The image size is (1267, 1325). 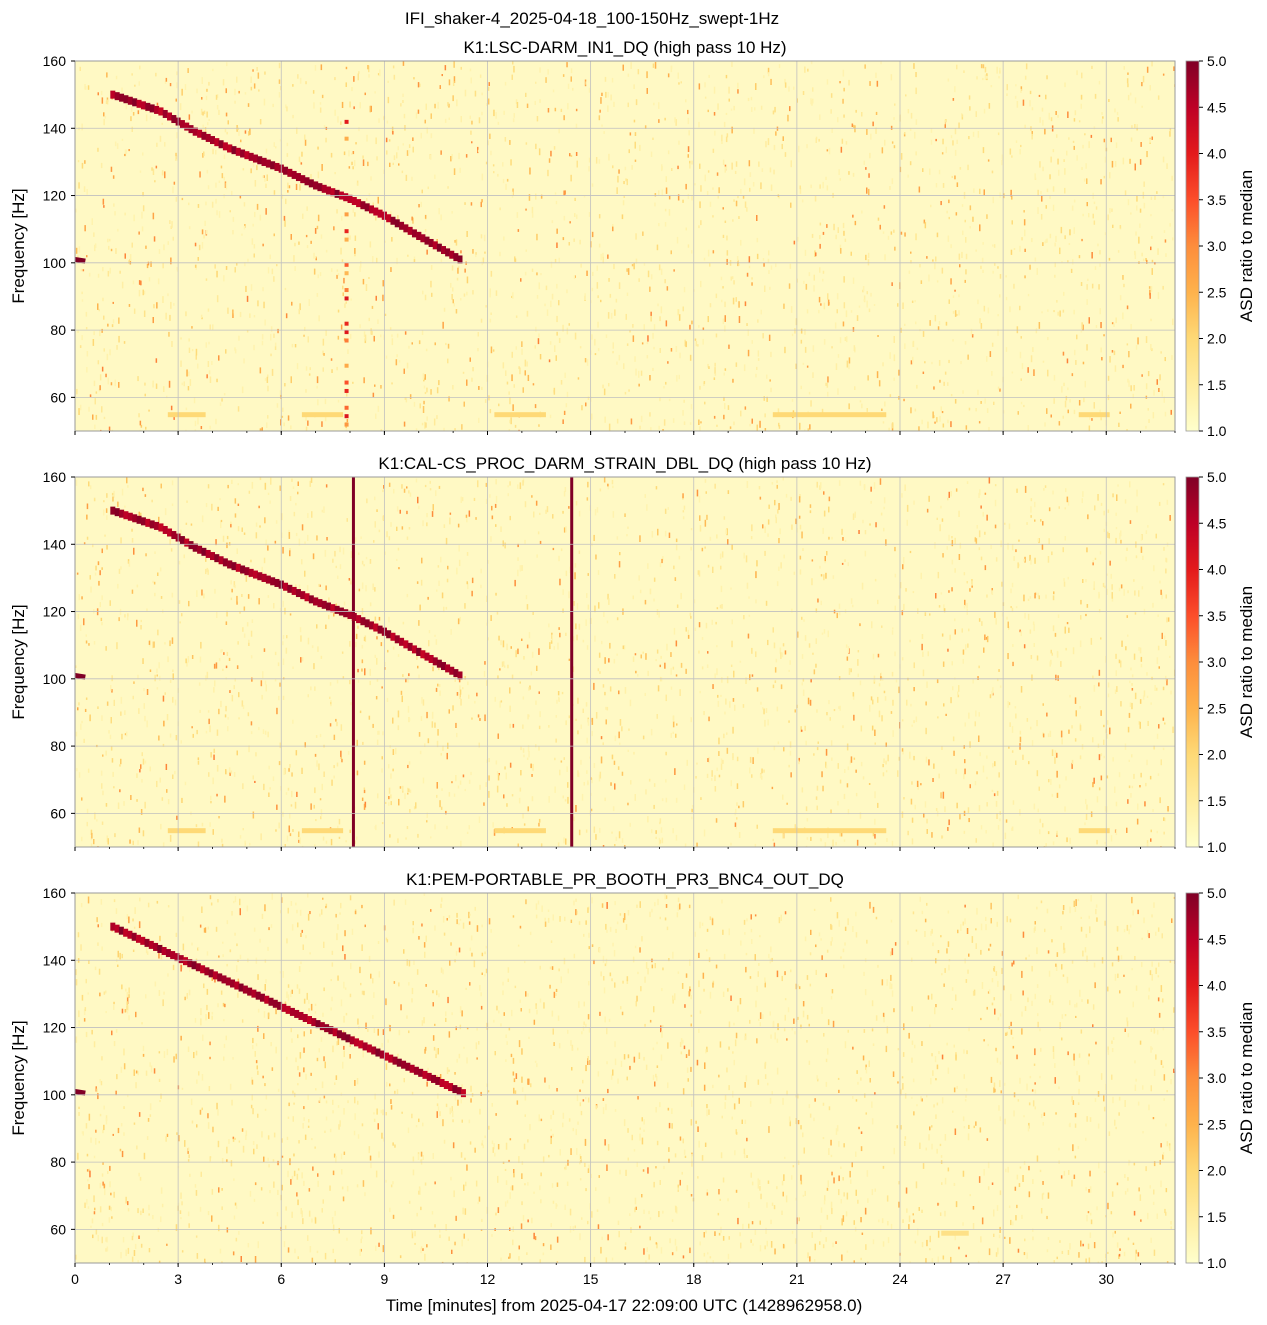 What do you see at coordinates (1192, 662) in the screenshot?
I see `colorbar-gradient` at bounding box center [1192, 662].